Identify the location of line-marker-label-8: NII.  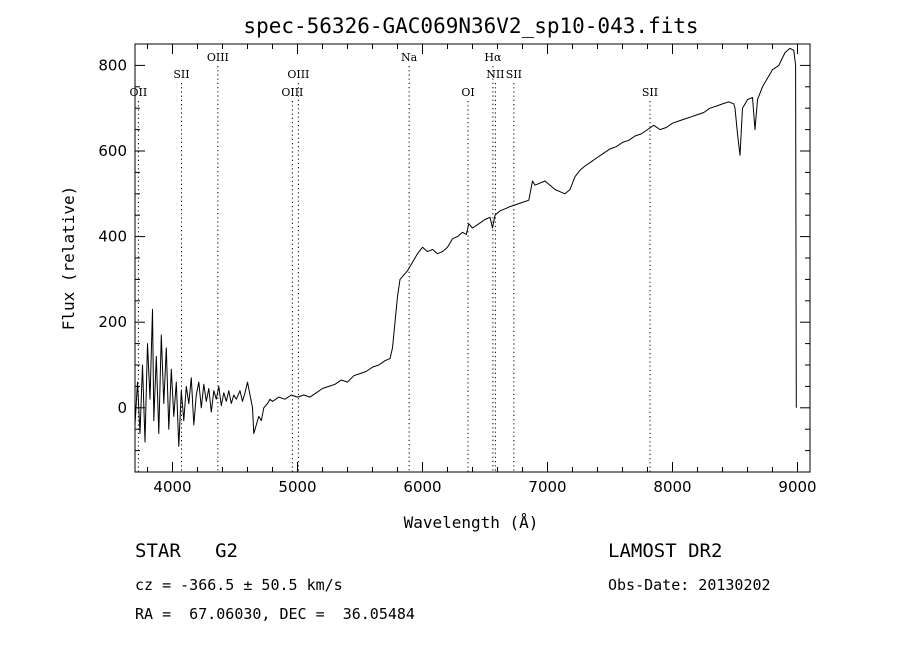
(495, 74).